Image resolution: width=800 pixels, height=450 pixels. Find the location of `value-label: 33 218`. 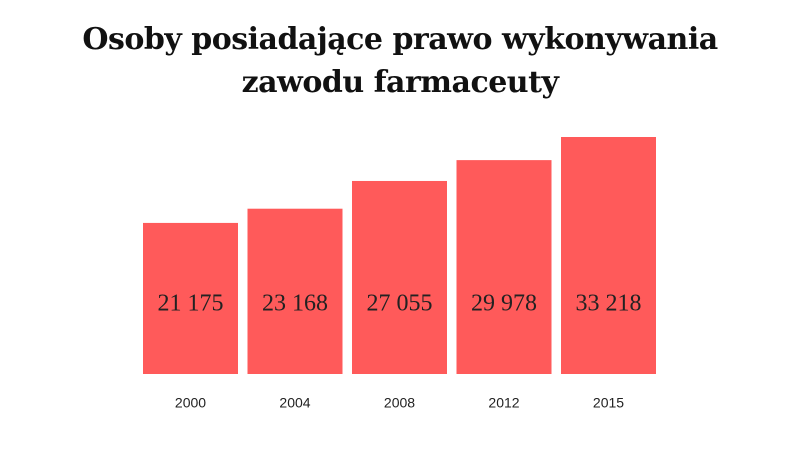

value-label: 33 218 is located at coordinates (609, 304).